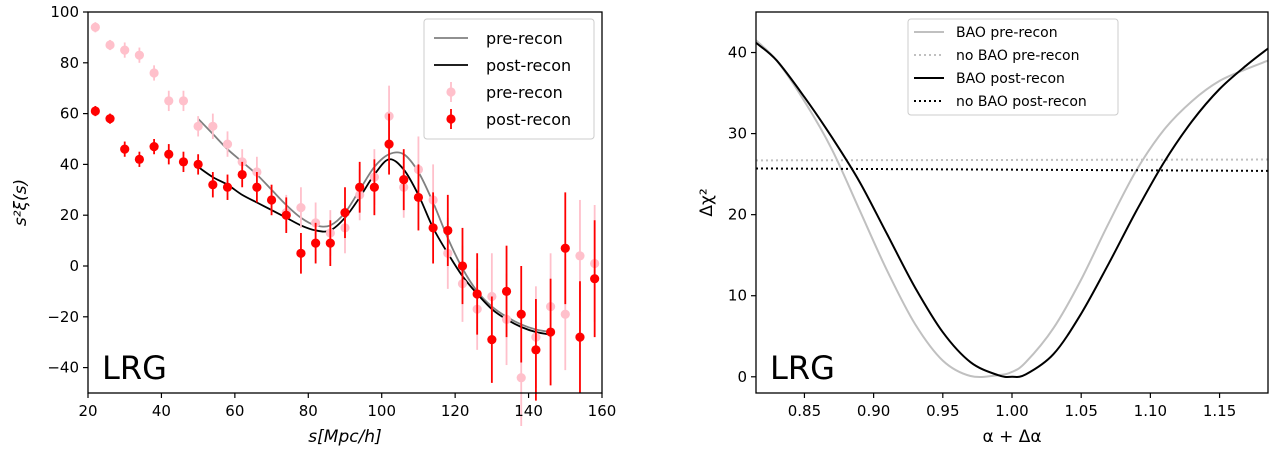 Image resolution: width=1269 pixels, height=451 pixels. What do you see at coordinates (21, 202) in the screenshot?
I see `left-y-axis-label: s²ξ(s)` at bounding box center [21, 202].